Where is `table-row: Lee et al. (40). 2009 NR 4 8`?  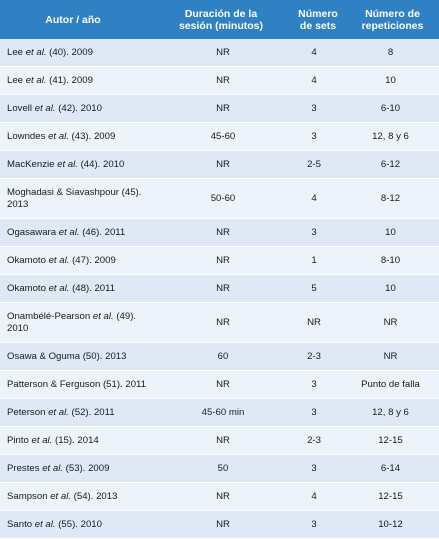
table-row: Lee et al. (40). 2009 NR 4 8 is located at coordinates (219, 53).